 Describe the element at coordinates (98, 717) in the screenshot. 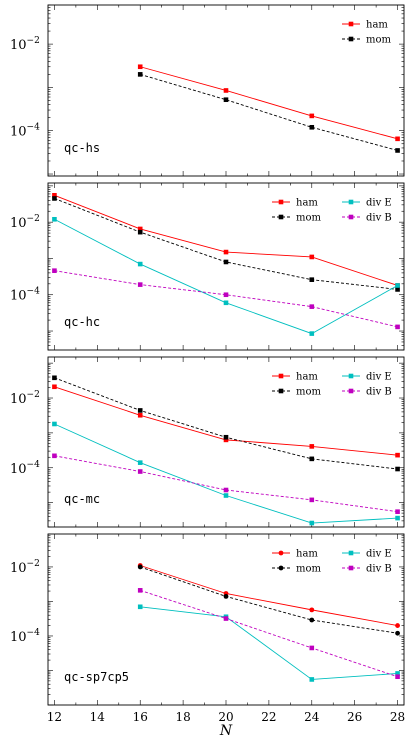

I see `x-tick-label: 14` at that location.